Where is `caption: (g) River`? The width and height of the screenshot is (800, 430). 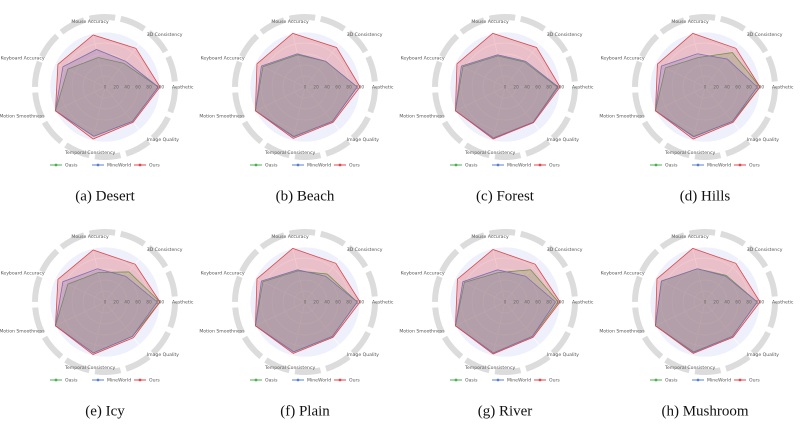 caption: (g) River is located at coordinates (505, 411).